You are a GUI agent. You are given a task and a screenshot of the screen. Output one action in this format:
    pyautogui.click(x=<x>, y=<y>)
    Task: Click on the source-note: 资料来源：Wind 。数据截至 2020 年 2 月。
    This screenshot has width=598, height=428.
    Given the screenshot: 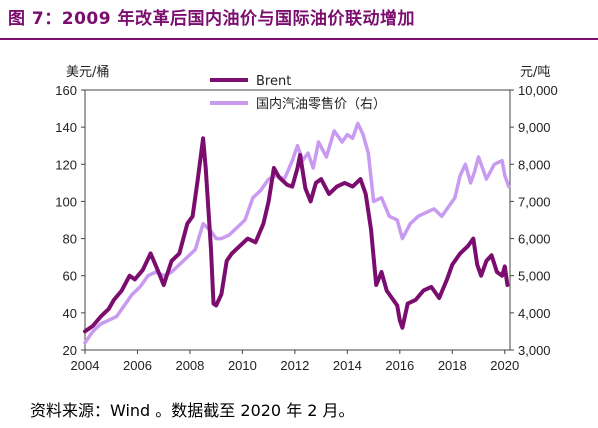 What is the action you would take?
    pyautogui.click(x=192, y=410)
    